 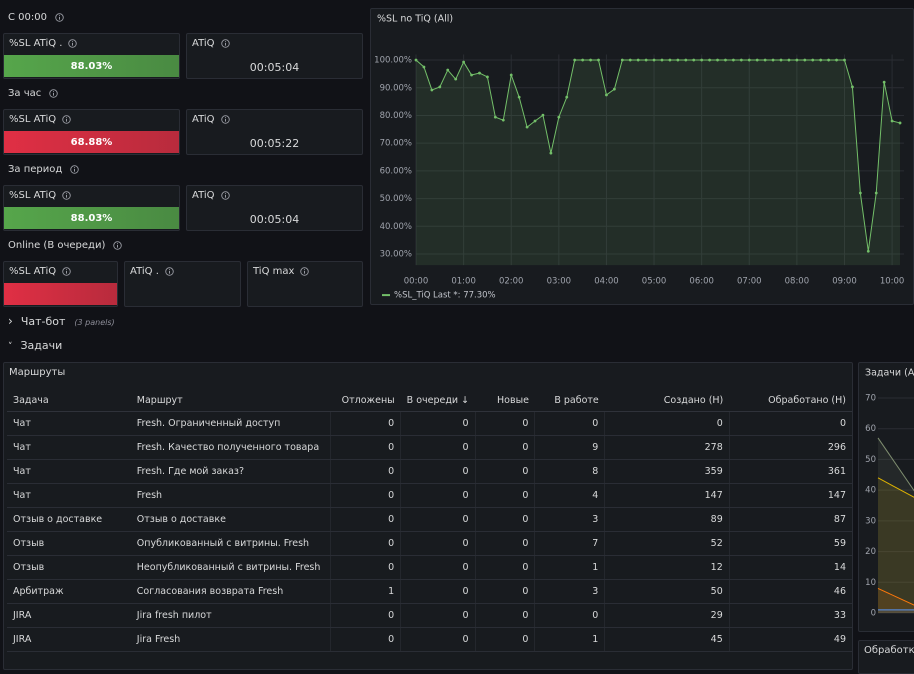 I want to click on table-row: Чат Fresh. Где мой заказ? 0 0 0 8 359 361, so click(x=429, y=471).